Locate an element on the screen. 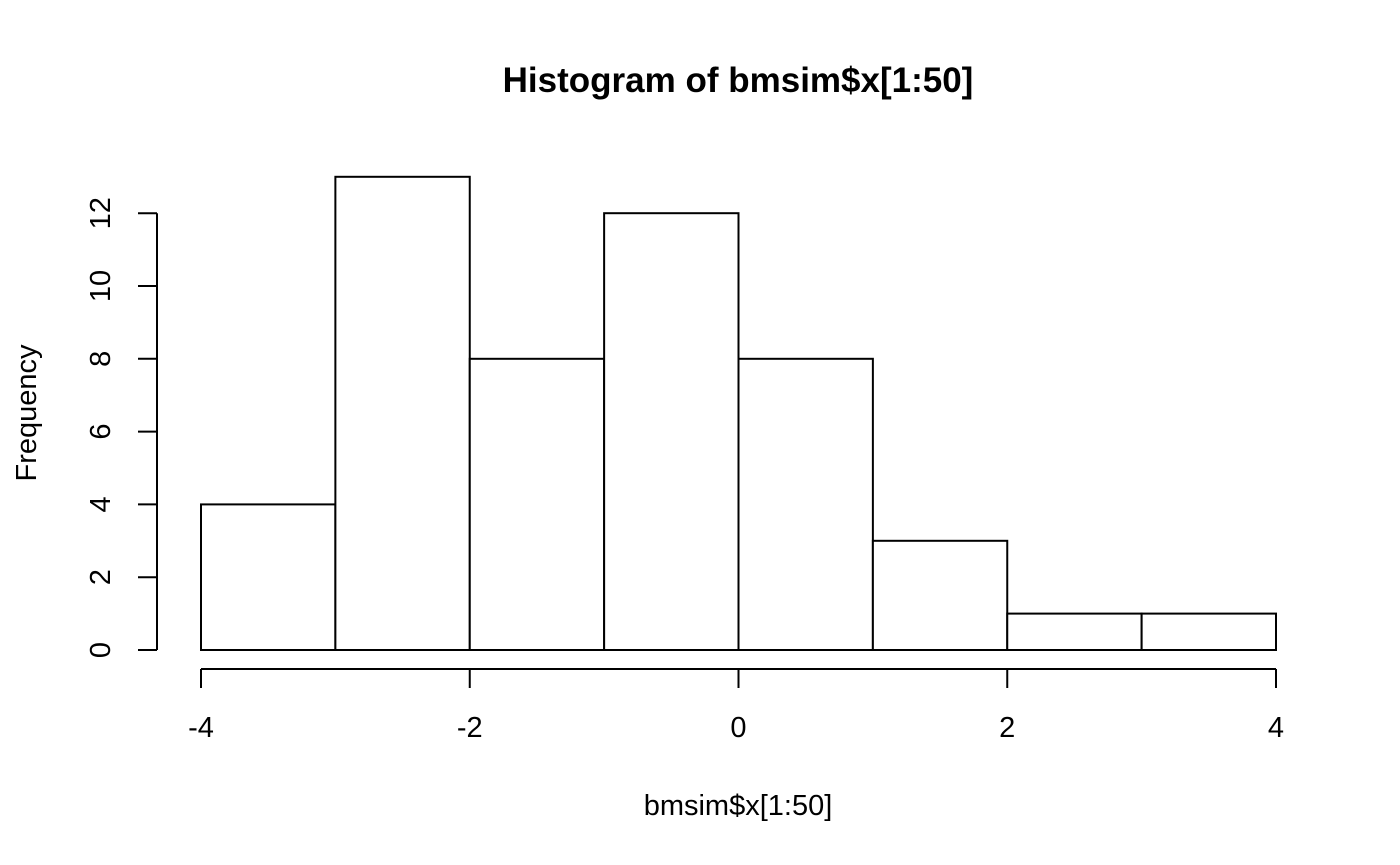 The height and width of the screenshot is (865, 1400). x-tick-label-3: 2 is located at coordinates (1007, 728).